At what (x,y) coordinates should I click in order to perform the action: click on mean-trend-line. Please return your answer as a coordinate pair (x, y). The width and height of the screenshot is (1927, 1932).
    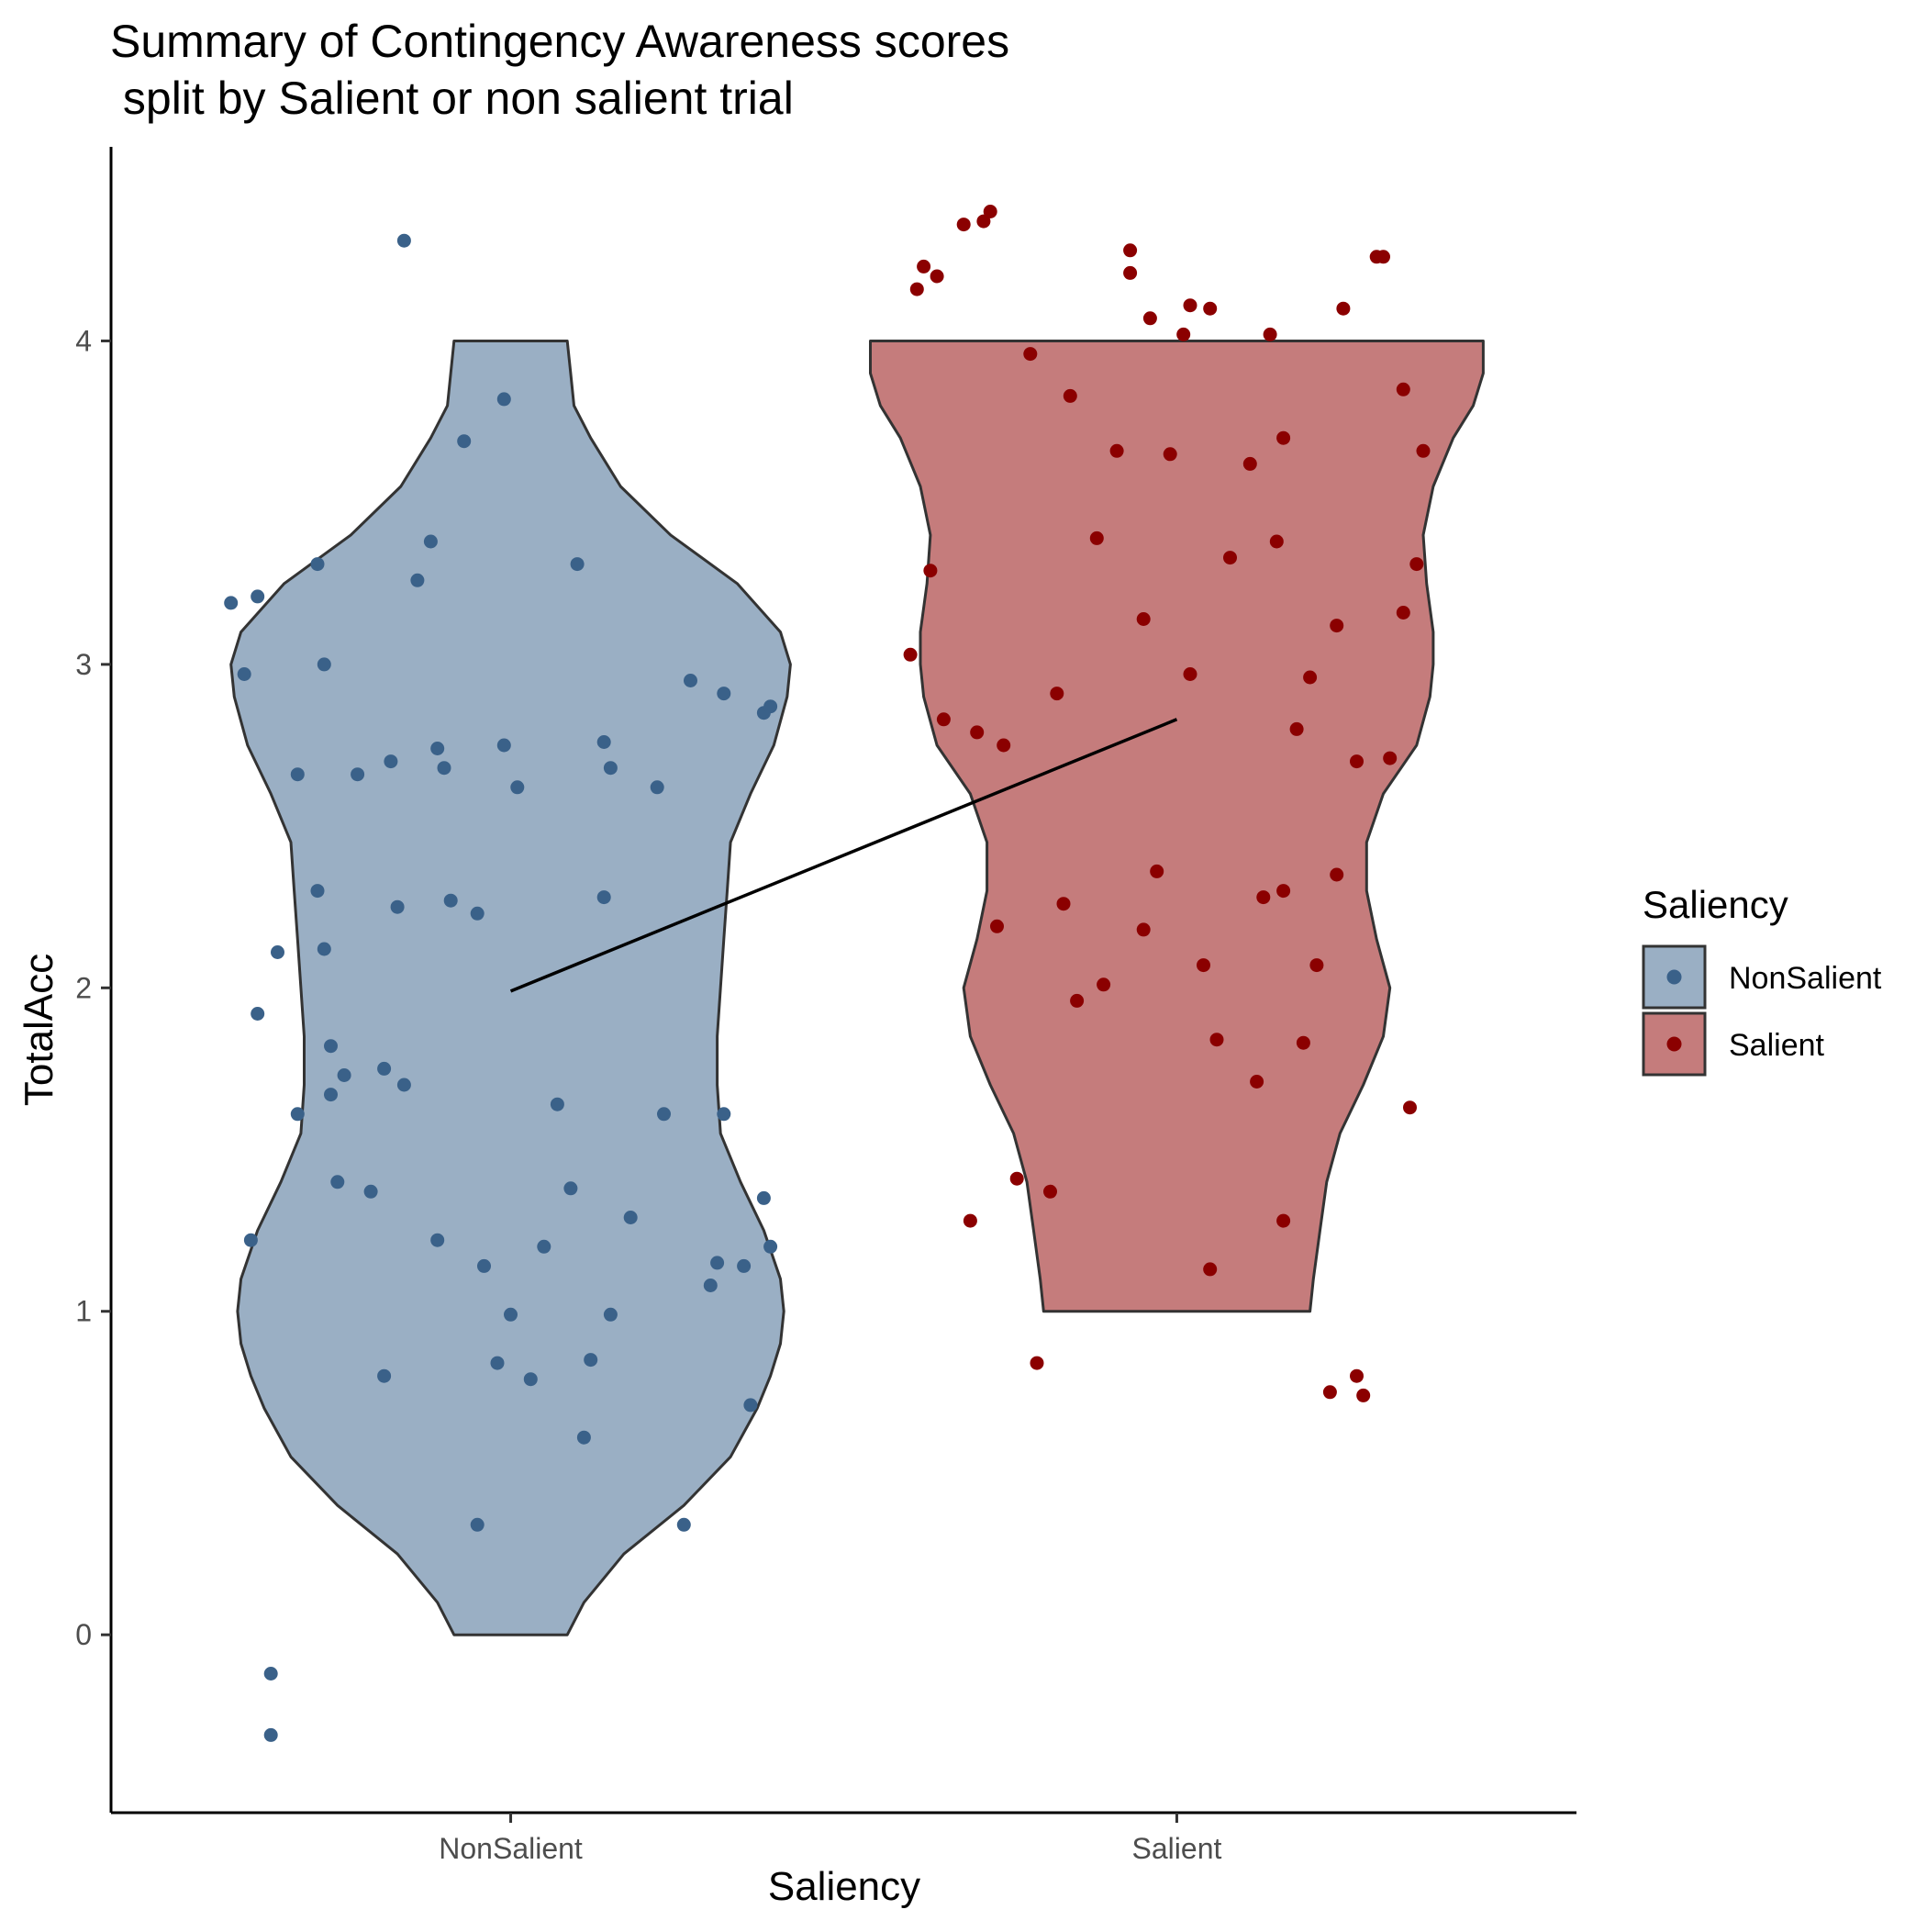
    Looking at the image, I should click on (843, 855).